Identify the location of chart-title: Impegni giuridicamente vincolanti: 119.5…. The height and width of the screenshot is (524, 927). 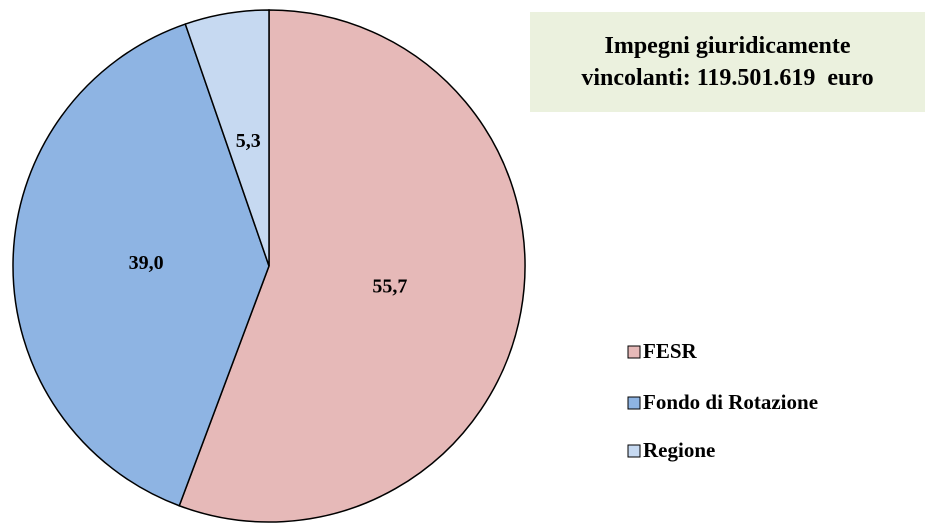
(727, 62).